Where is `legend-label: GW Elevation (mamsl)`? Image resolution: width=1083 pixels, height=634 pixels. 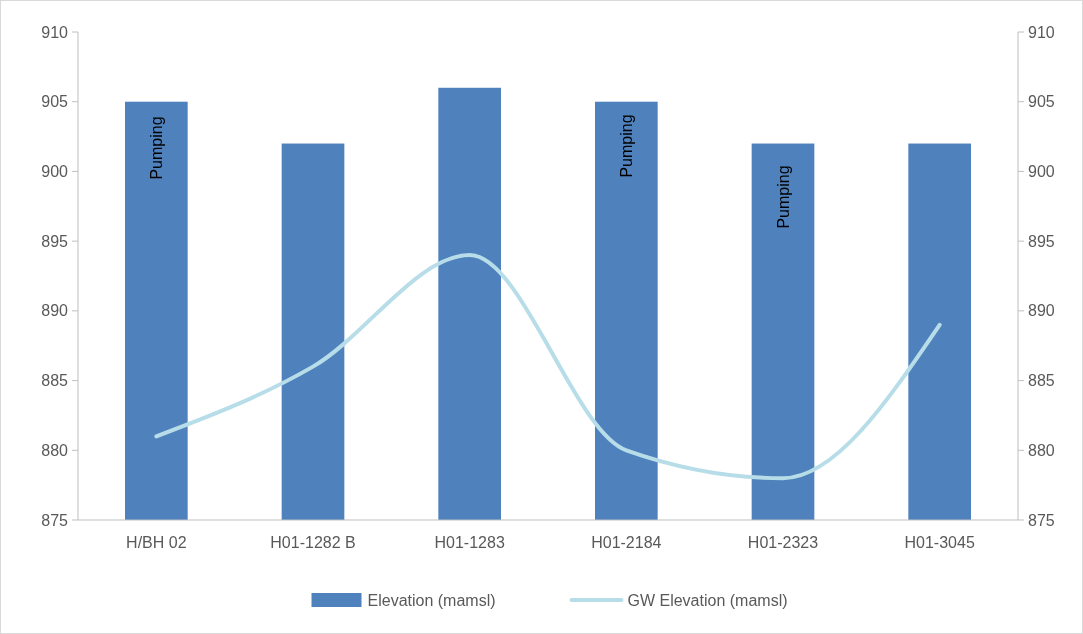 legend-label: GW Elevation (mamsl) is located at coordinates (707, 600).